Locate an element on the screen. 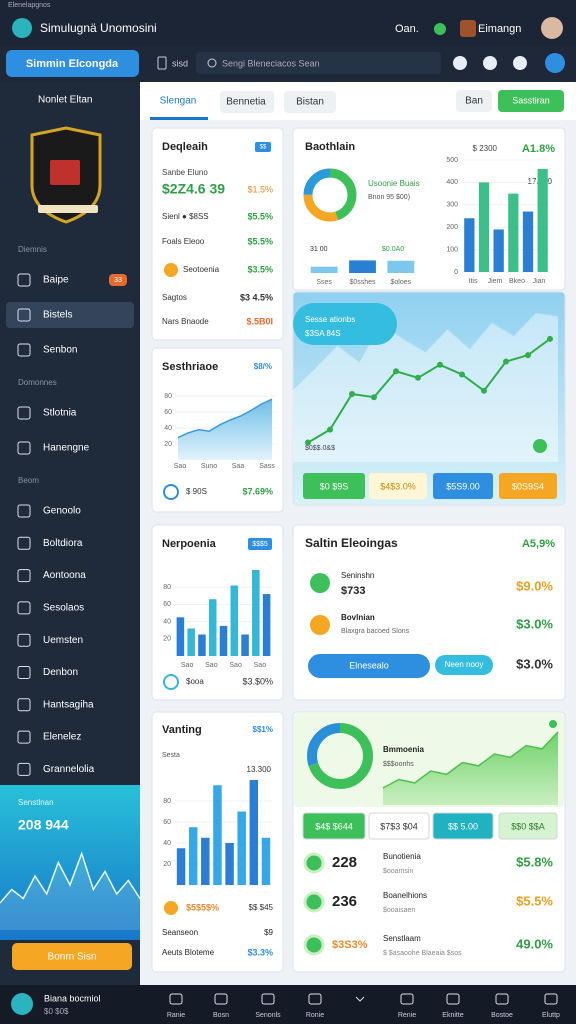  nav-item: Eknitte is located at coordinates (453, 1015).